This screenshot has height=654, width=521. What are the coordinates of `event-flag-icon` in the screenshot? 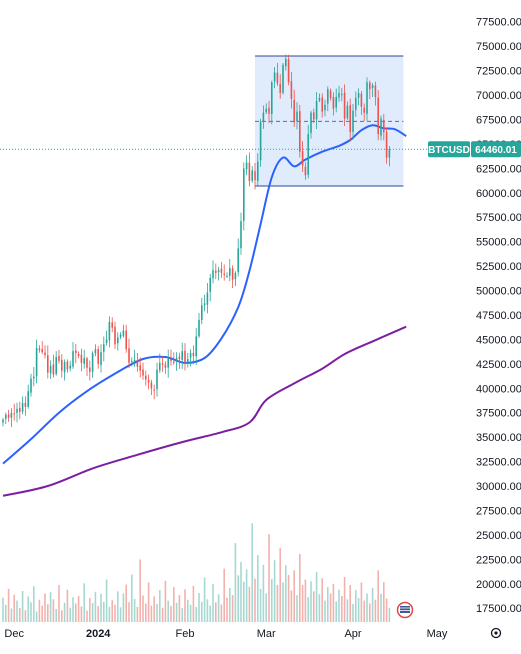 It's located at (405, 610).